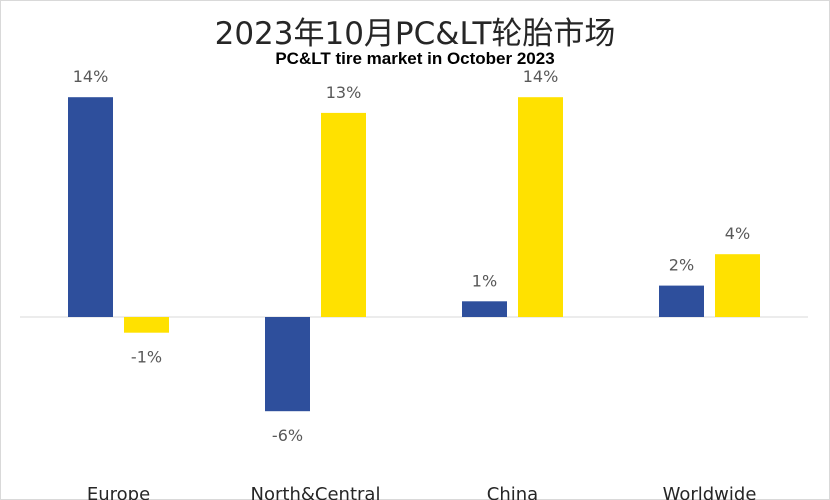  I want to click on category-label: Europe, so click(118, 492).